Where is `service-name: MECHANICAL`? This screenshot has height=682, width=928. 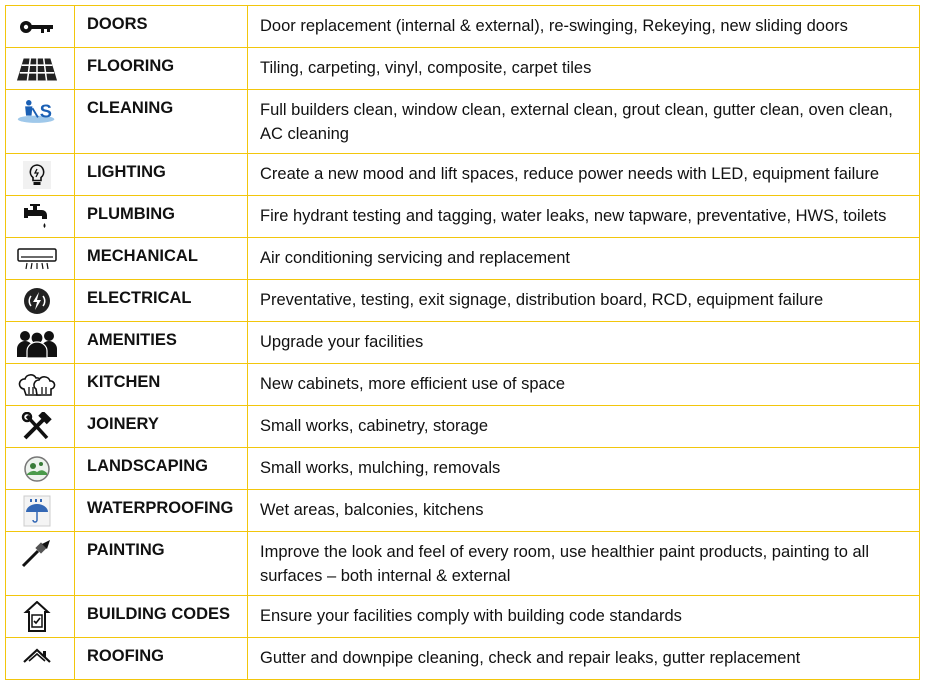 service-name: MECHANICAL is located at coordinates (161, 258).